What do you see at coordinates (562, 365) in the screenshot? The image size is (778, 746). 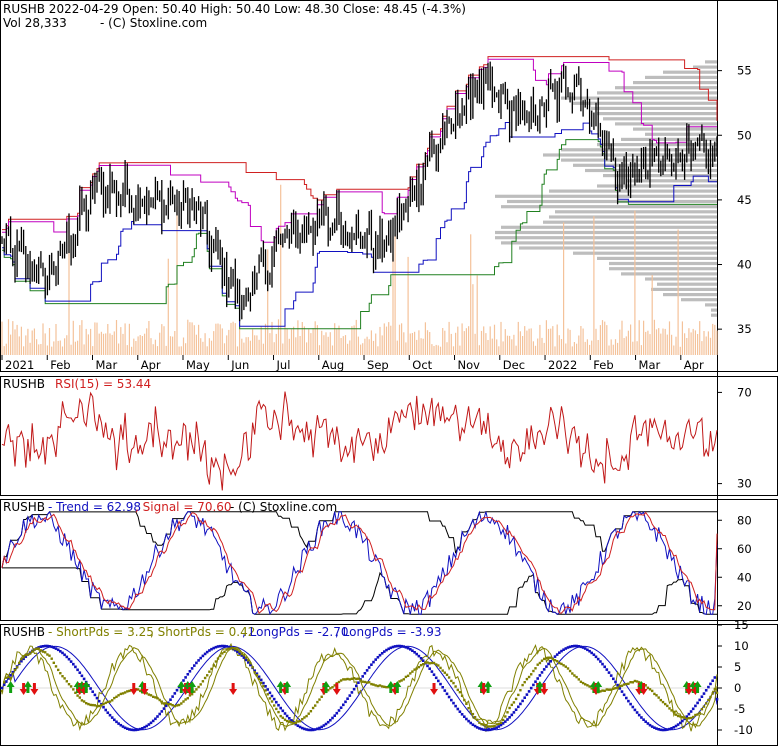 I see `x-tick-label: 2022` at bounding box center [562, 365].